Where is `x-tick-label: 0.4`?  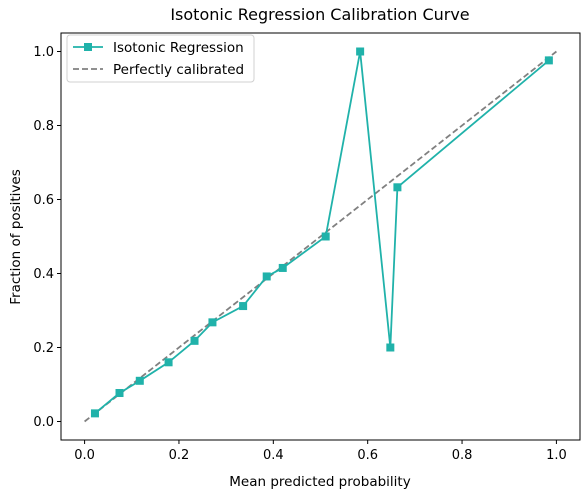 x-tick-label: 0.4 is located at coordinates (273, 455).